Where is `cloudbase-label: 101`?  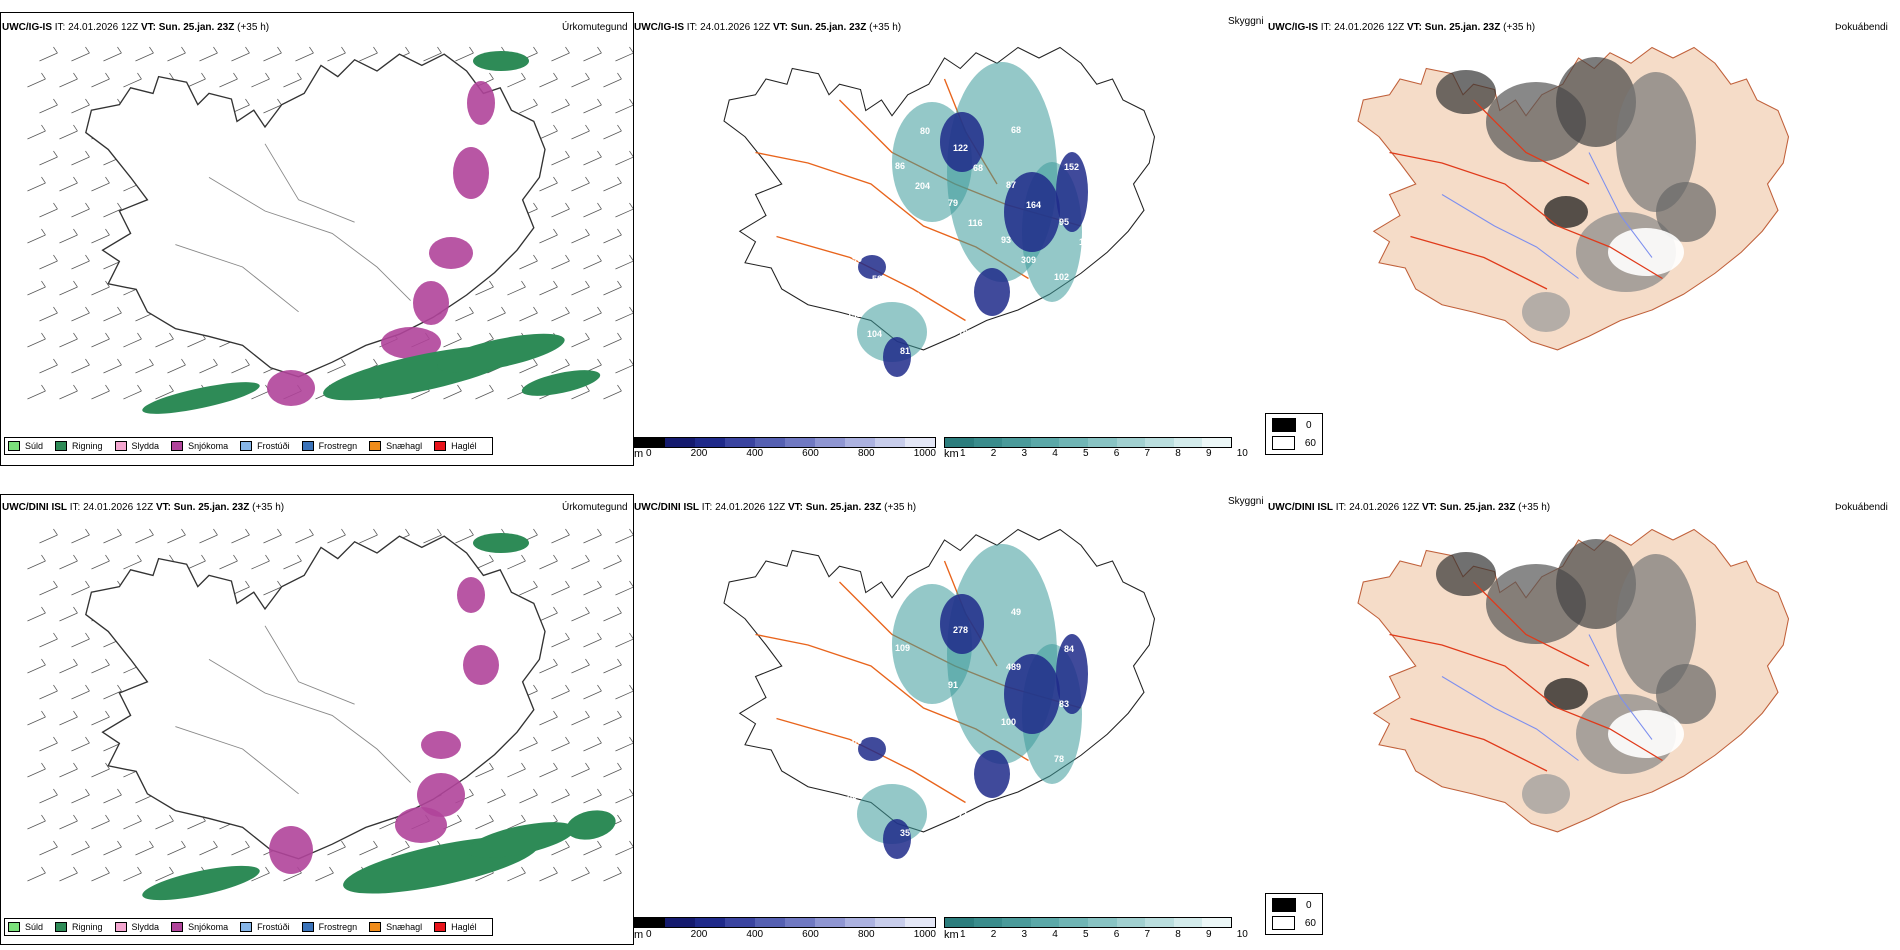 cloudbase-label: 101 is located at coordinates (864, 686).